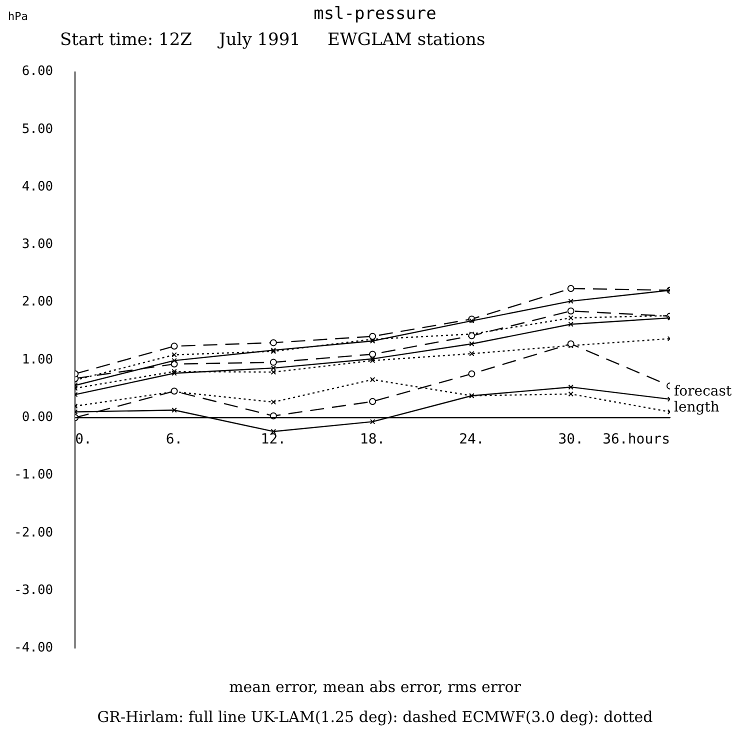 The image size is (750, 741). Describe the element at coordinates (38, 72) in the screenshot. I see `y-tick-label: 6.00` at that location.